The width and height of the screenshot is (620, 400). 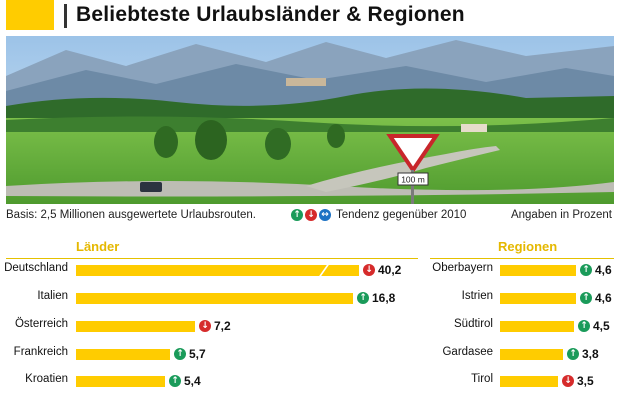 What do you see at coordinates (46, 379) in the screenshot?
I see `category-label: Kroatien` at bounding box center [46, 379].